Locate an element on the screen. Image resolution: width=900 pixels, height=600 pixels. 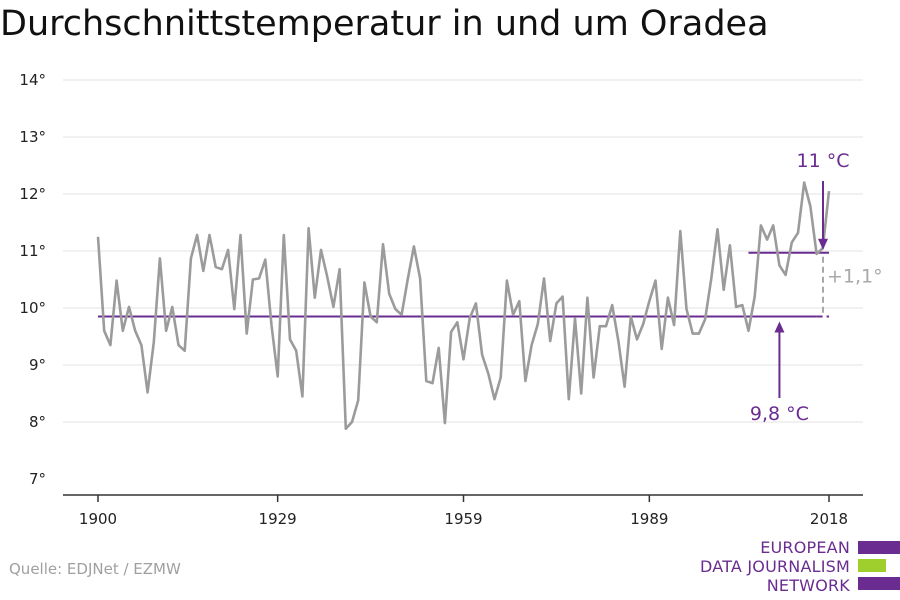
logo-bar-middle is located at coordinates (872, 565).